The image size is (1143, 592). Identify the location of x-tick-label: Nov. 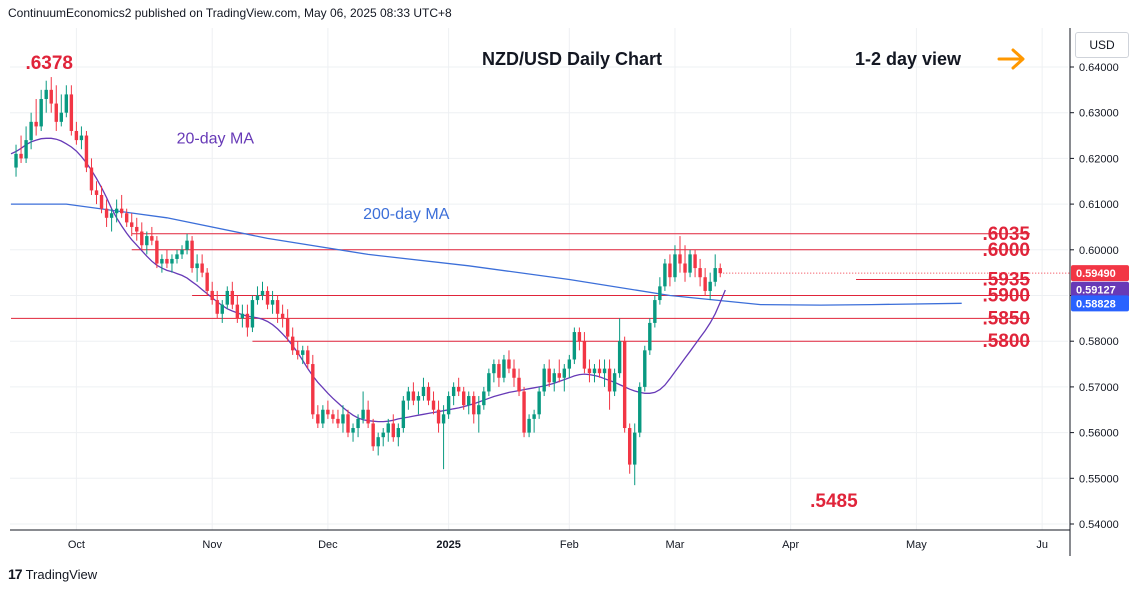
(212, 545).